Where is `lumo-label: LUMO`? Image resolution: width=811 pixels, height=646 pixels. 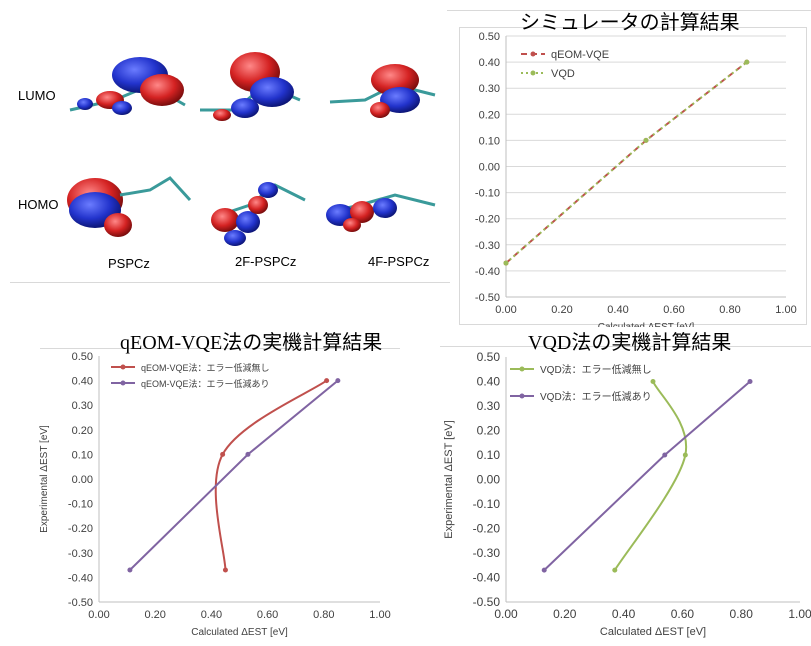 lumo-label: LUMO is located at coordinates (37, 95).